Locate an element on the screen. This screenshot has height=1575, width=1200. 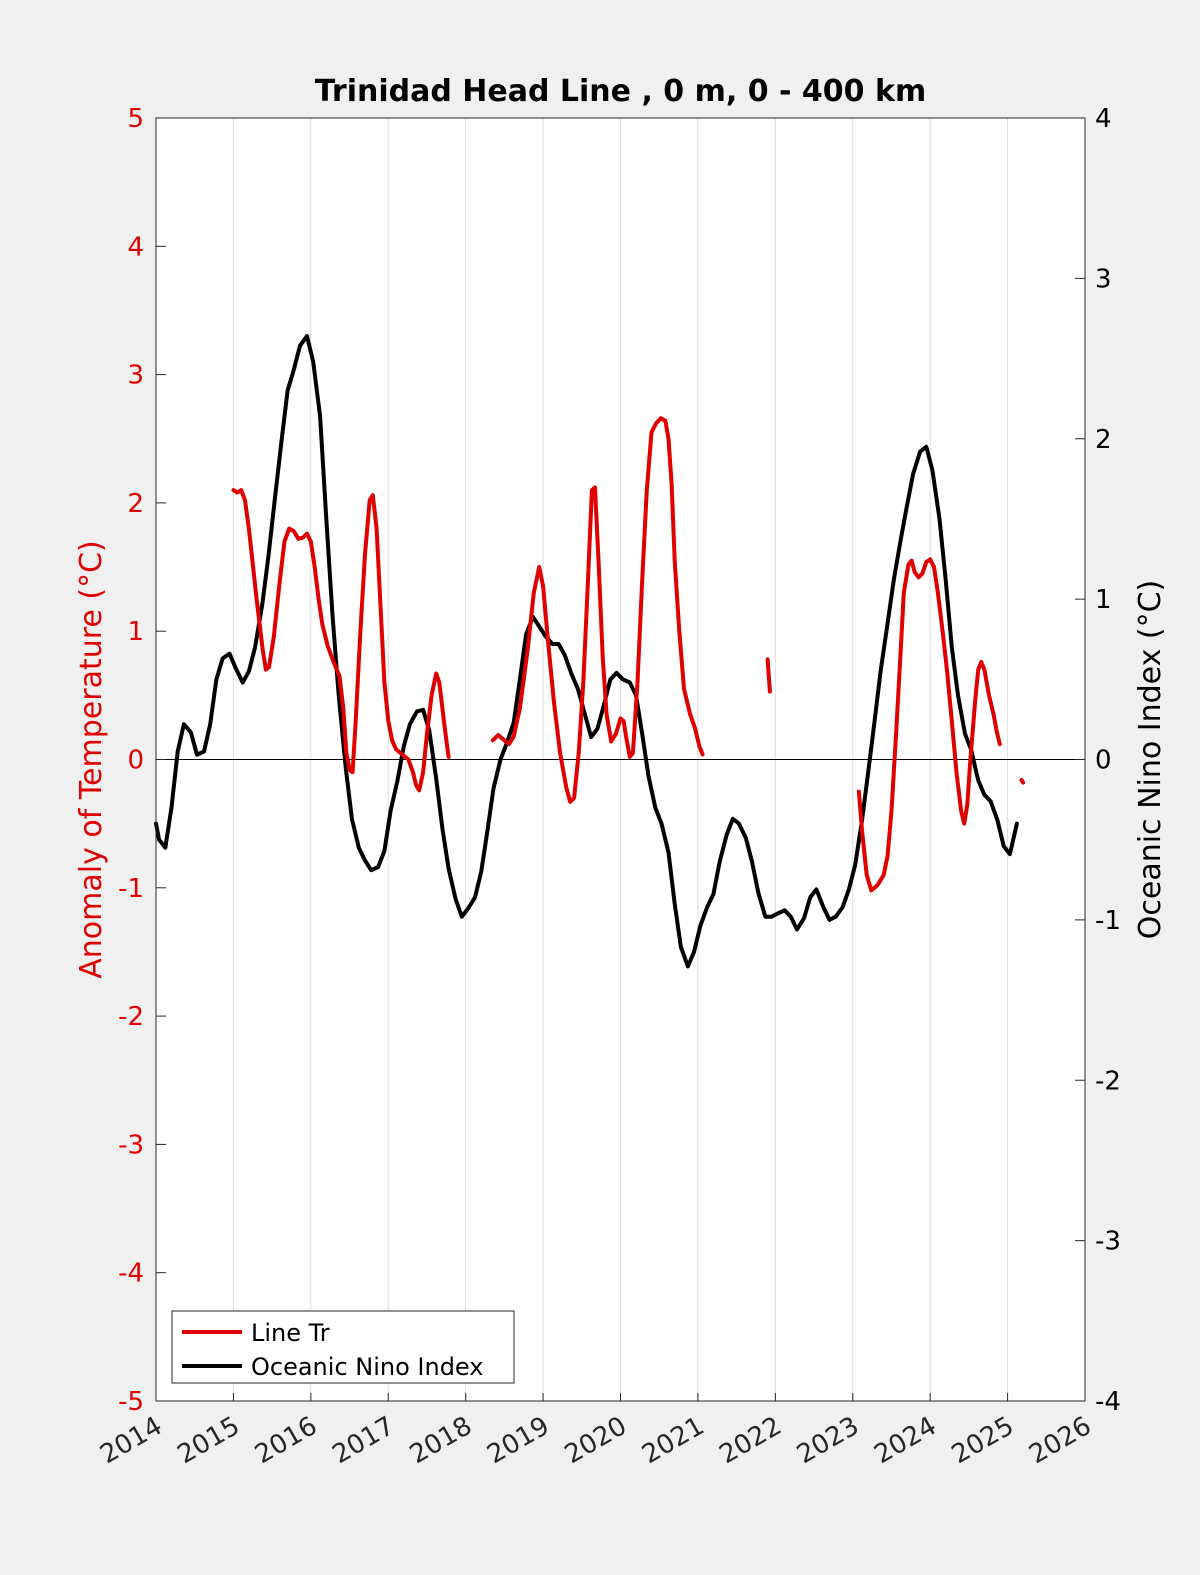
y-right-tick-label: -1 is located at coordinates (1108, 921).